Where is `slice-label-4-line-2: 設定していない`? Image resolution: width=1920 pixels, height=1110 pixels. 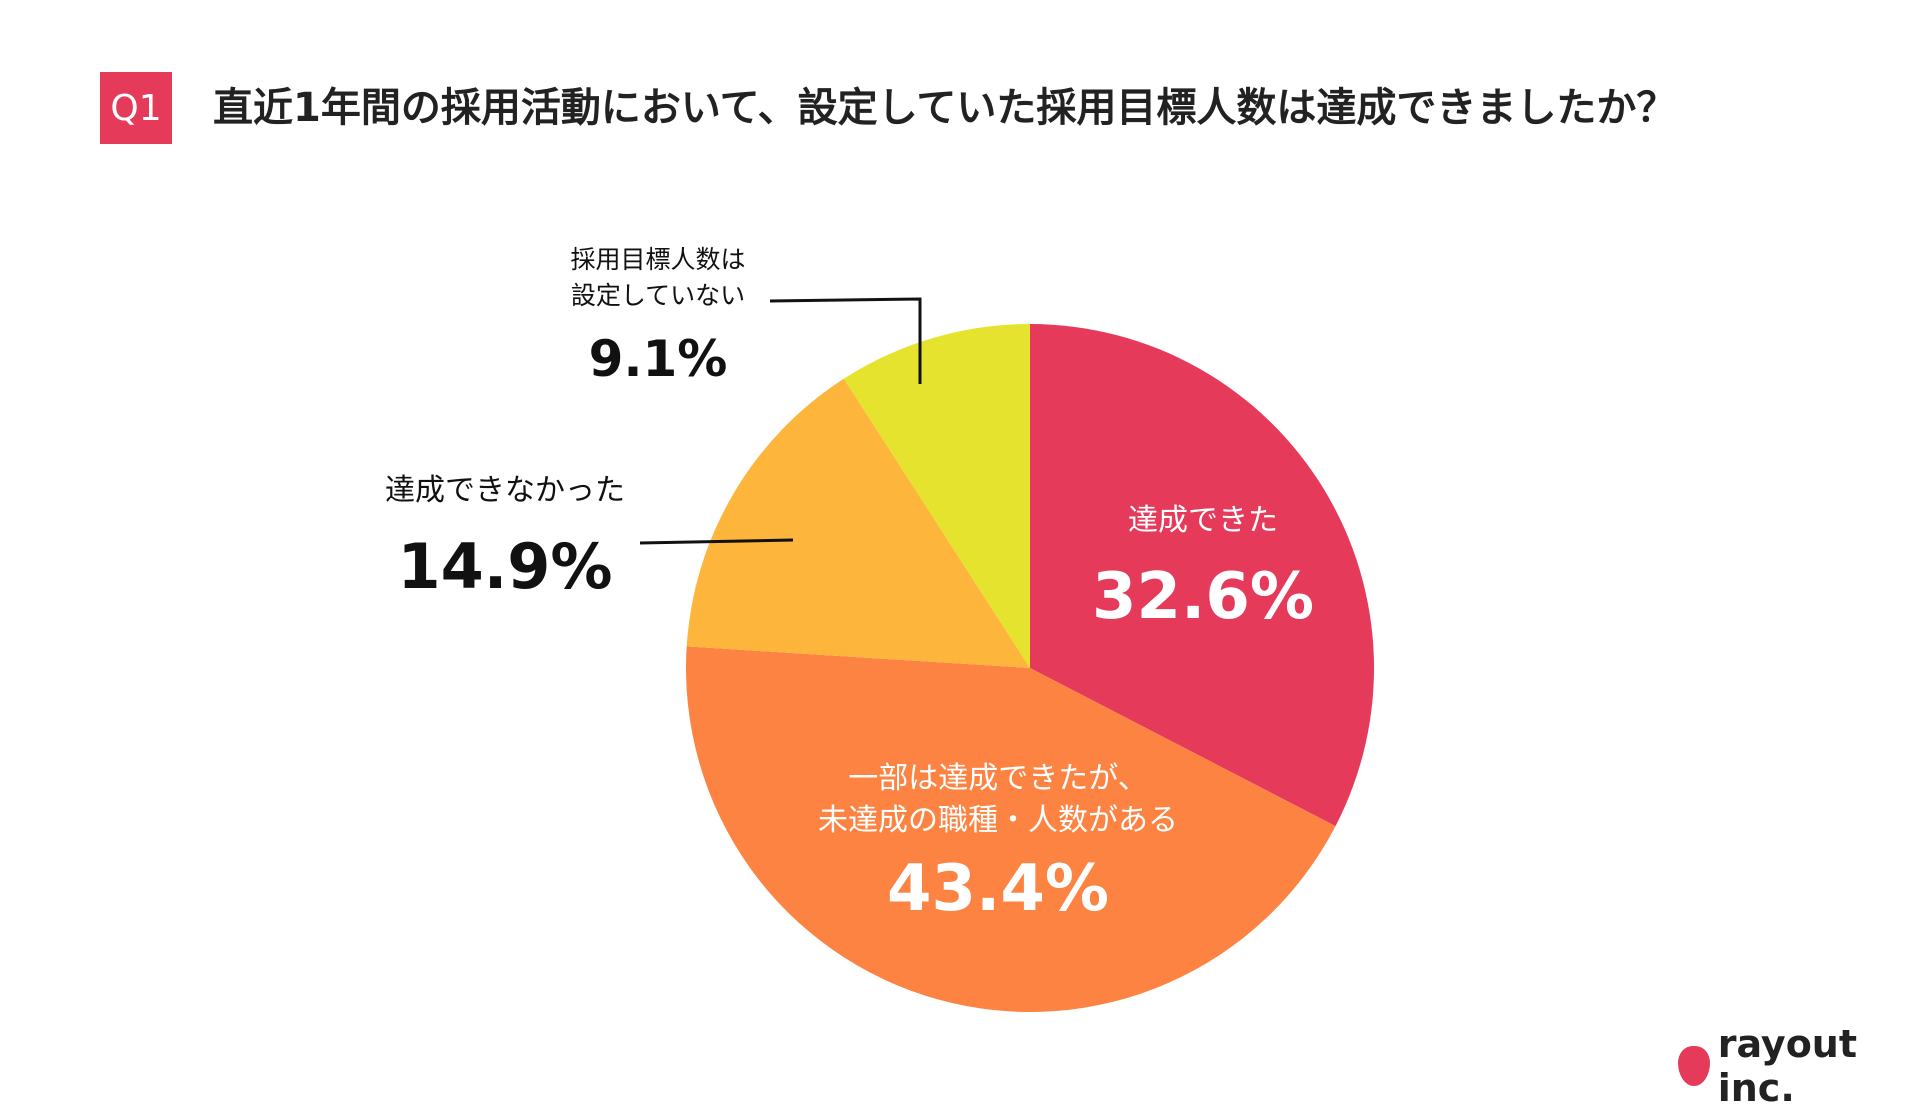
slice-label-4-line-2: 設定していない is located at coordinates (658, 295).